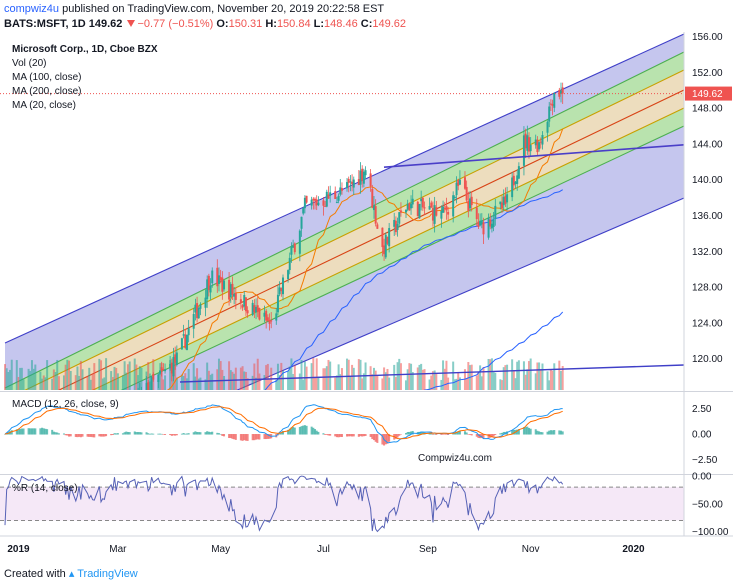 Image resolution: width=733 pixels, height=587 pixels. What do you see at coordinates (702, 409) in the screenshot?
I see `macd-tick: 2.50` at bounding box center [702, 409].